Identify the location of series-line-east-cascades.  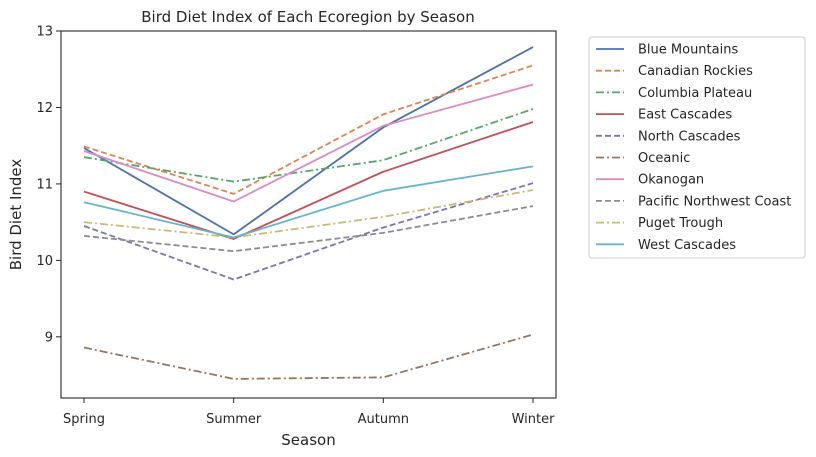
(308, 180).